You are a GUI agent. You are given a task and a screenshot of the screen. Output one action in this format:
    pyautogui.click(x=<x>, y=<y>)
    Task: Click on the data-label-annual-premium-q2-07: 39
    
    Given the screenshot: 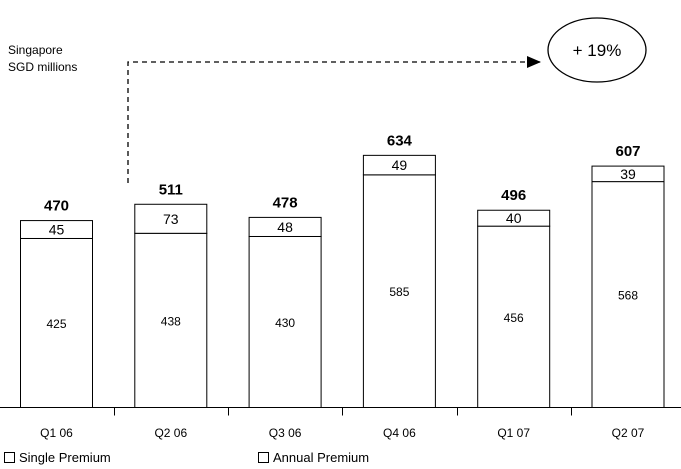 What is the action you would take?
    pyautogui.click(x=628, y=174)
    